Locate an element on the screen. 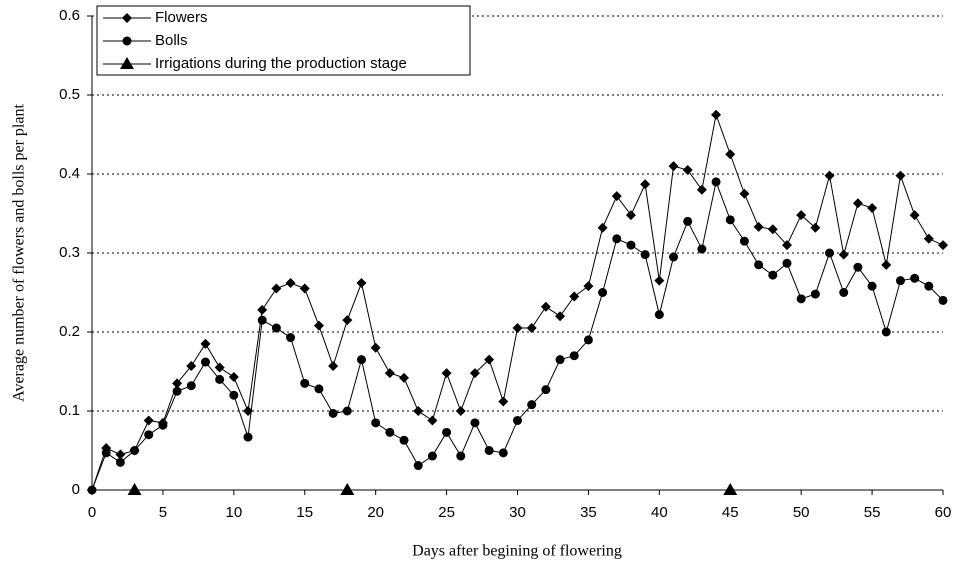 The height and width of the screenshot is (569, 957). y-tick-label: 0.6 is located at coordinates (69, 15).